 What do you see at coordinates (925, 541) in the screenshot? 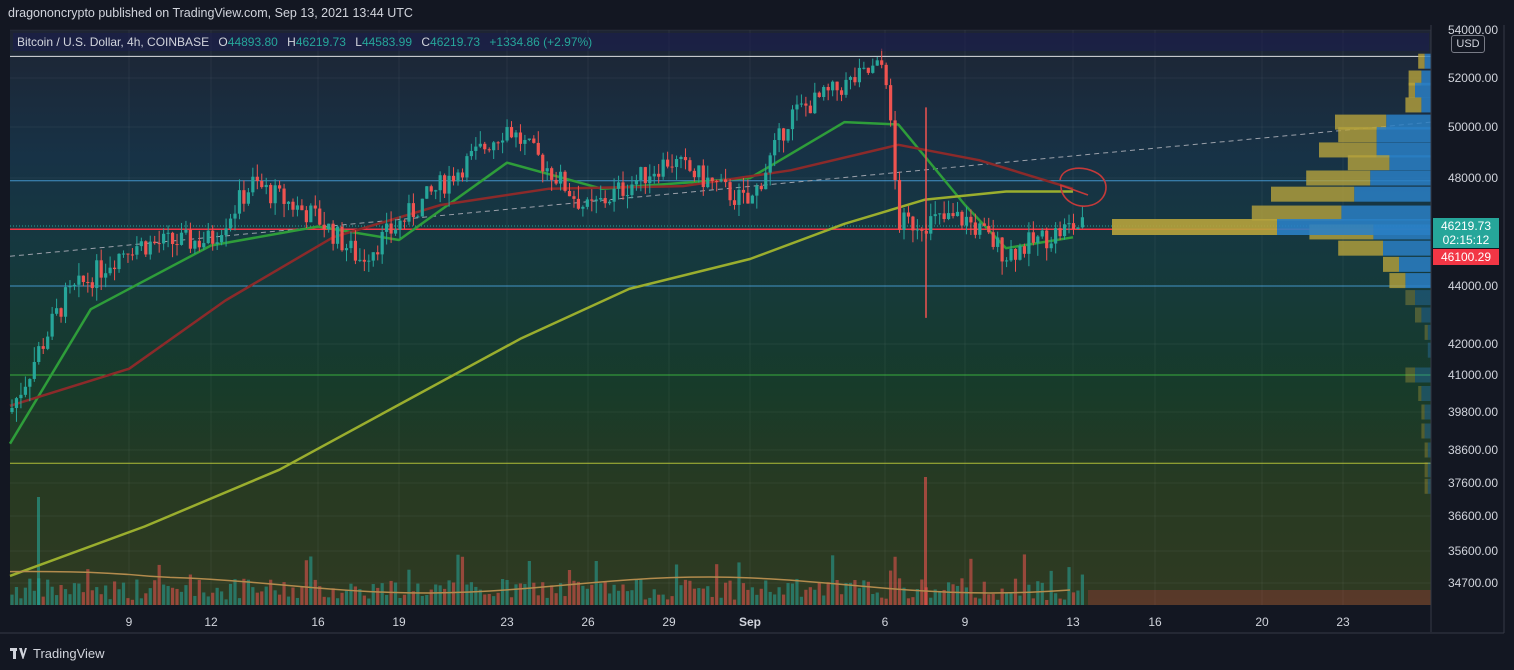
I see `volume-spike-bar` at bounding box center [925, 541].